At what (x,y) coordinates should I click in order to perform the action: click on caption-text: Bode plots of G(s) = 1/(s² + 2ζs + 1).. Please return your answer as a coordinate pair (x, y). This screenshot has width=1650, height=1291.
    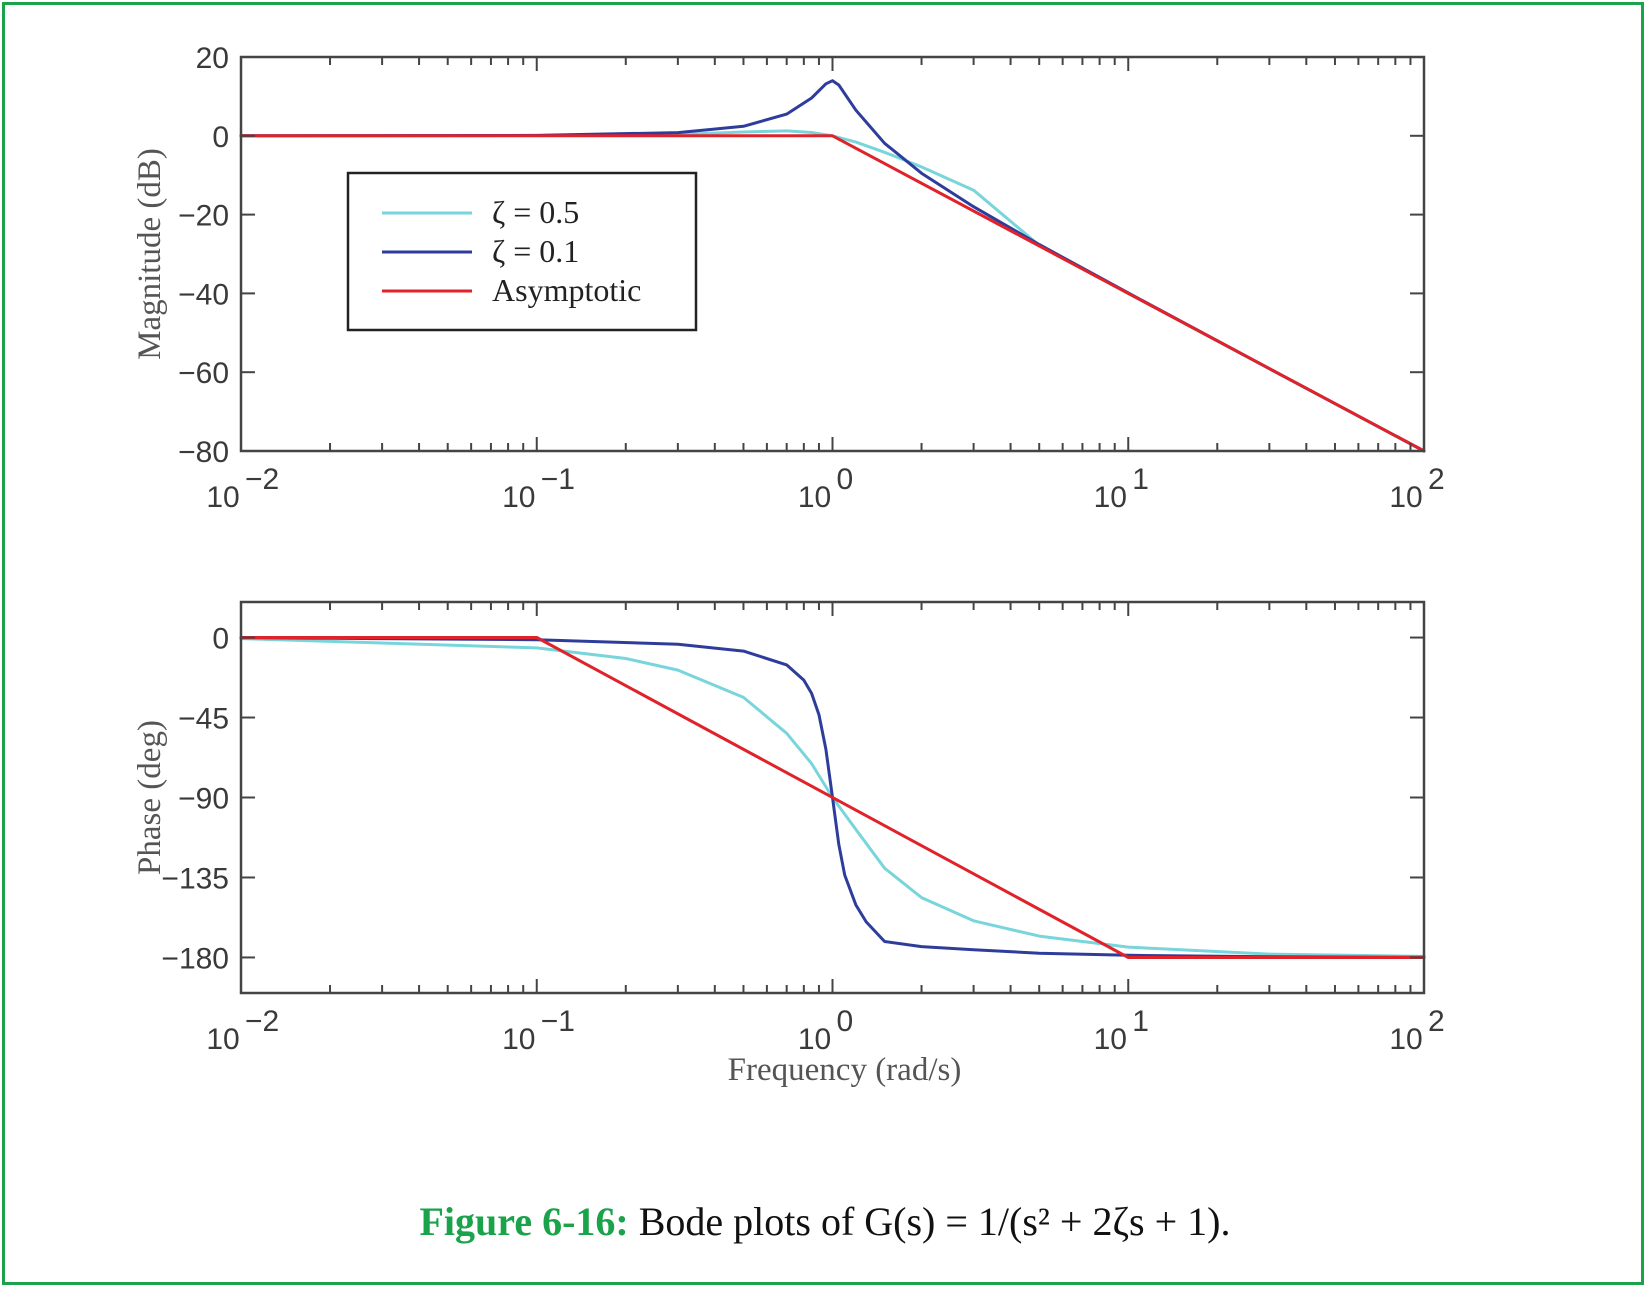
    Looking at the image, I should click on (934, 1221).